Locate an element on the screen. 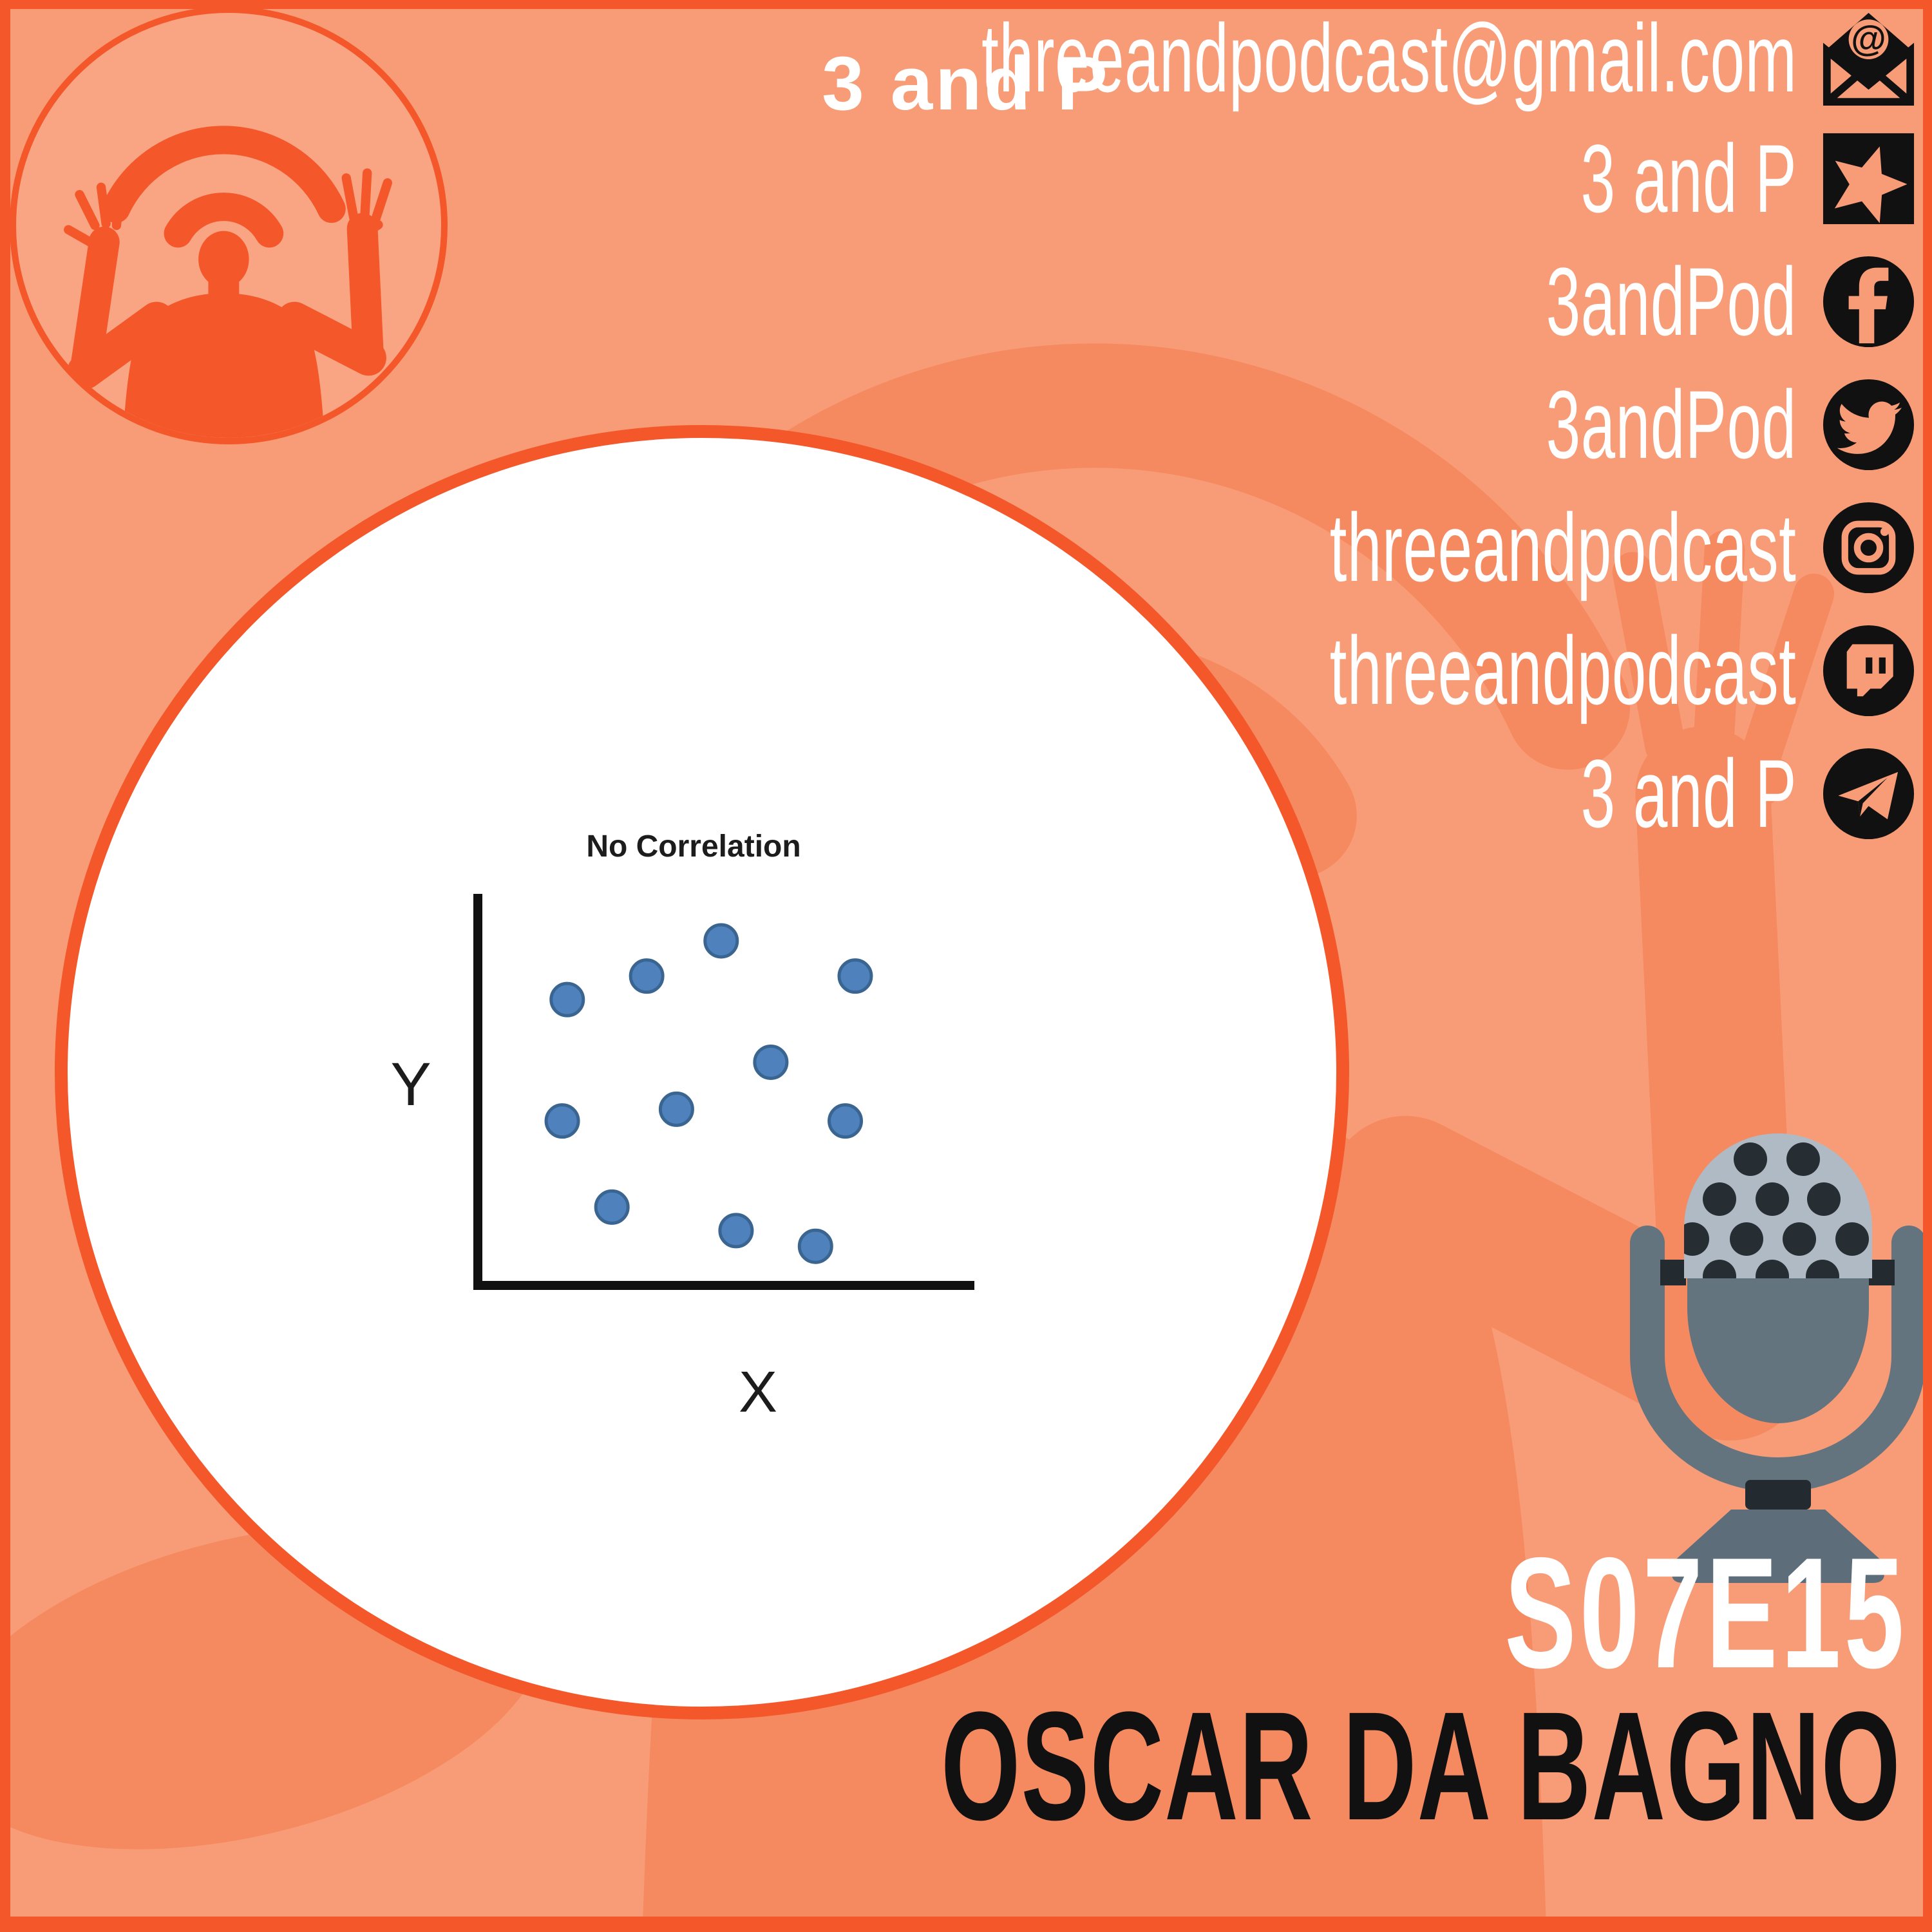 This screenshot has height=1932, width=1932. chart-axes is located at coordinates (723, 1092).